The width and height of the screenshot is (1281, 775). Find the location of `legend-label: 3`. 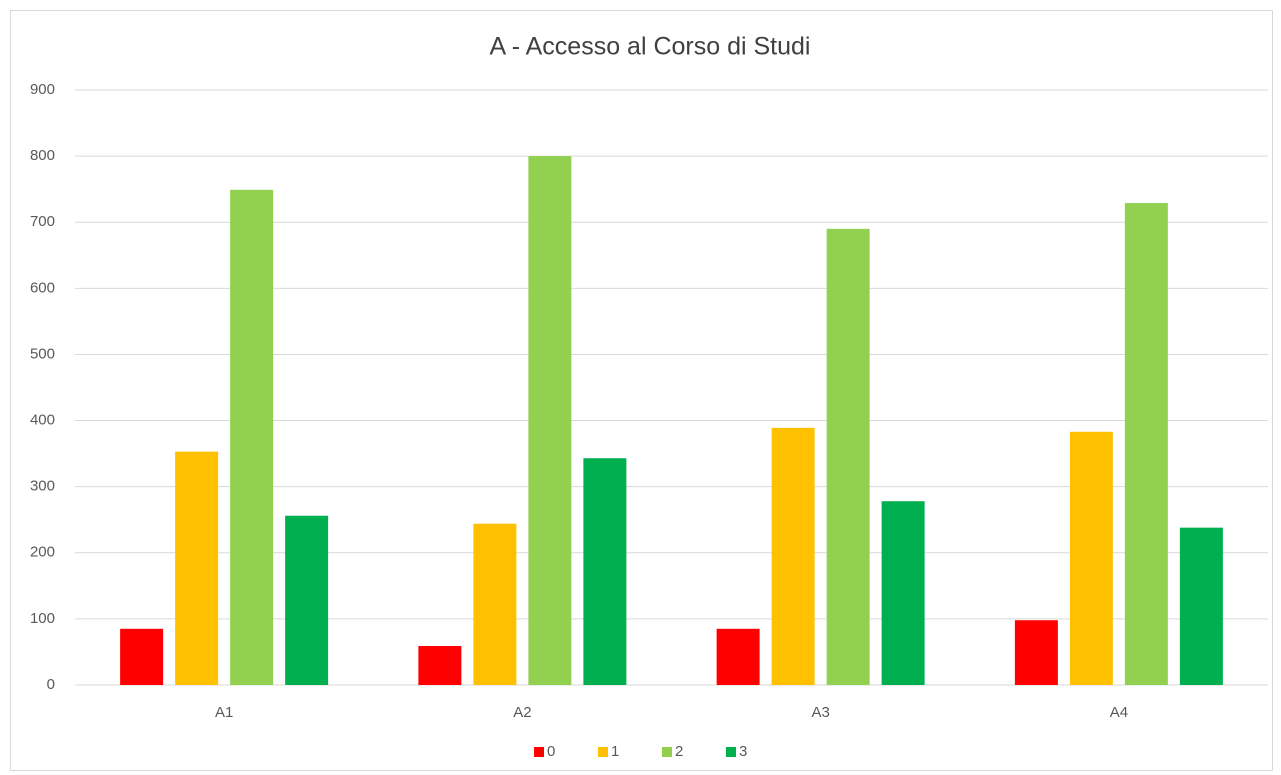

legend-label: 3 is located at coordinates (743, 751).